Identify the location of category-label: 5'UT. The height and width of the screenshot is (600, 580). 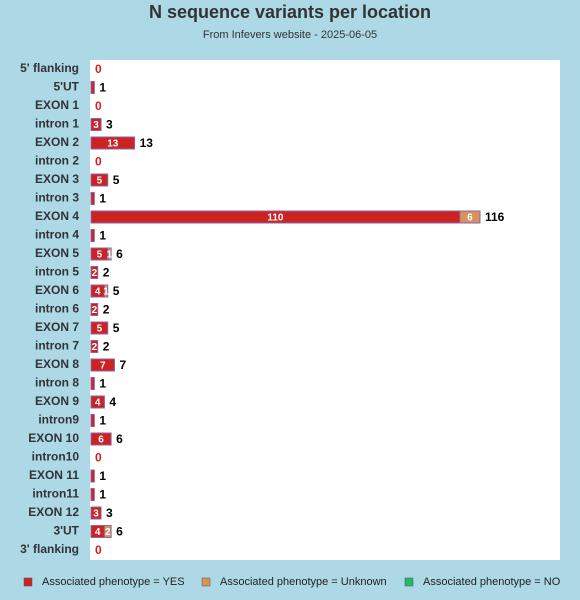
(66, 87).